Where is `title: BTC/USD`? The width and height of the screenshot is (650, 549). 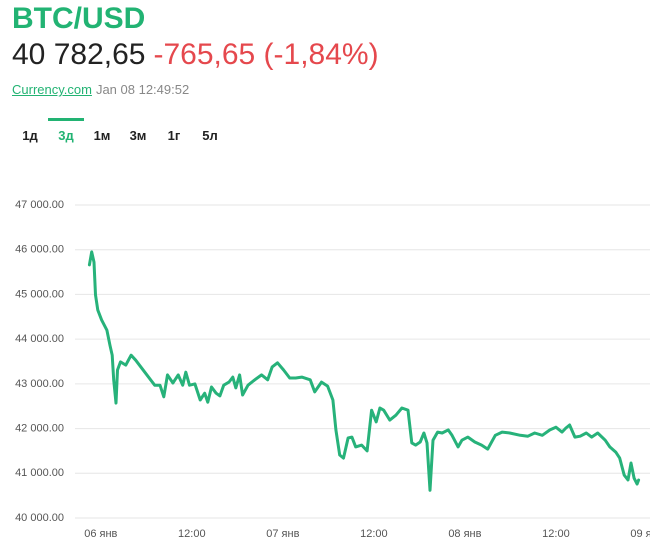
title: BTC/USD is located at coordinates (79, 18).